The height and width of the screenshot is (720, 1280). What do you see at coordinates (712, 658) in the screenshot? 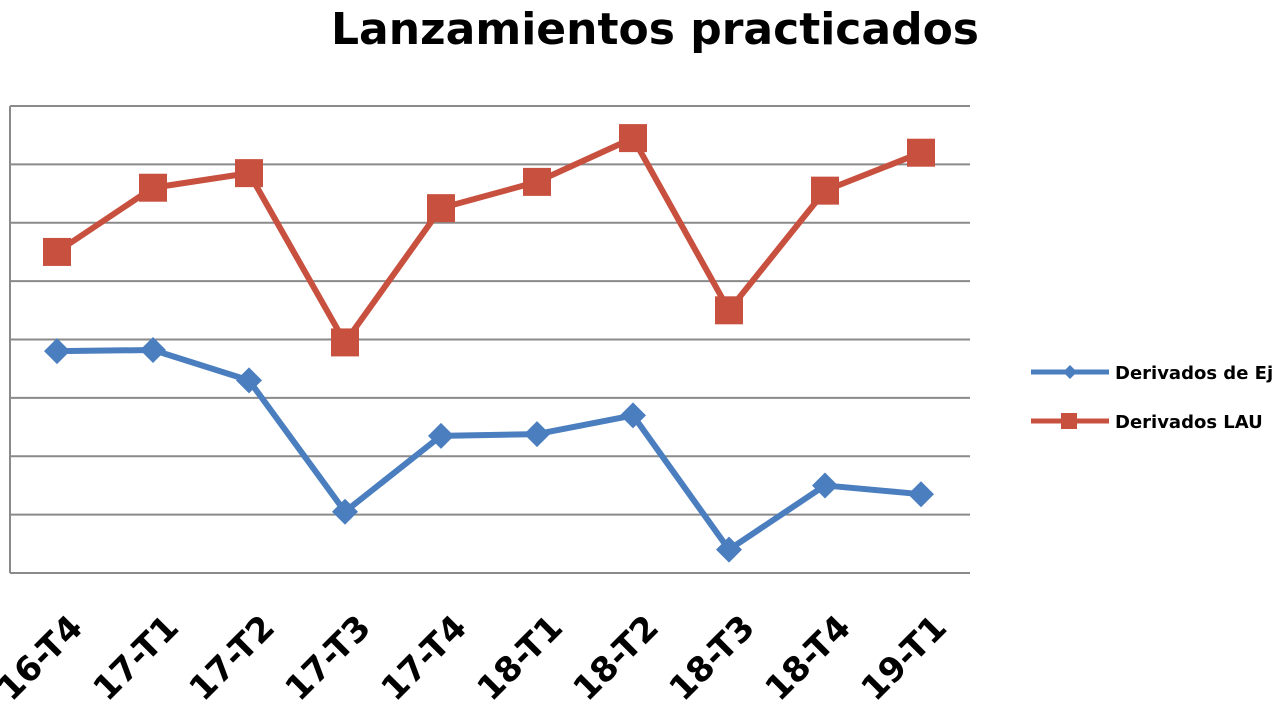
I see `x-tick-label: 18-T3` at bounding box center [712, 658].